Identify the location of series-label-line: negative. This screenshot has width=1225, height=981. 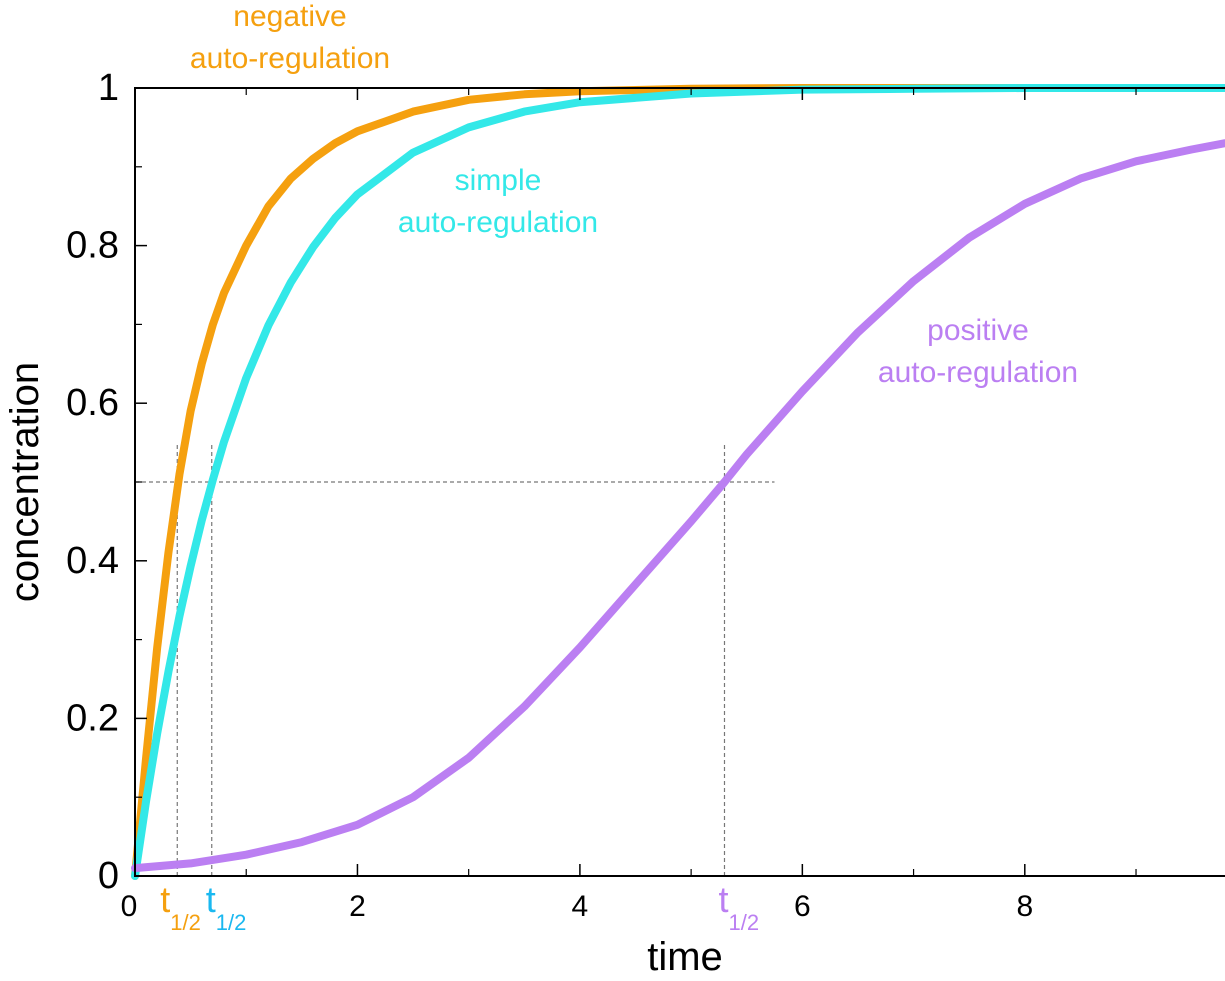
(289, 16).